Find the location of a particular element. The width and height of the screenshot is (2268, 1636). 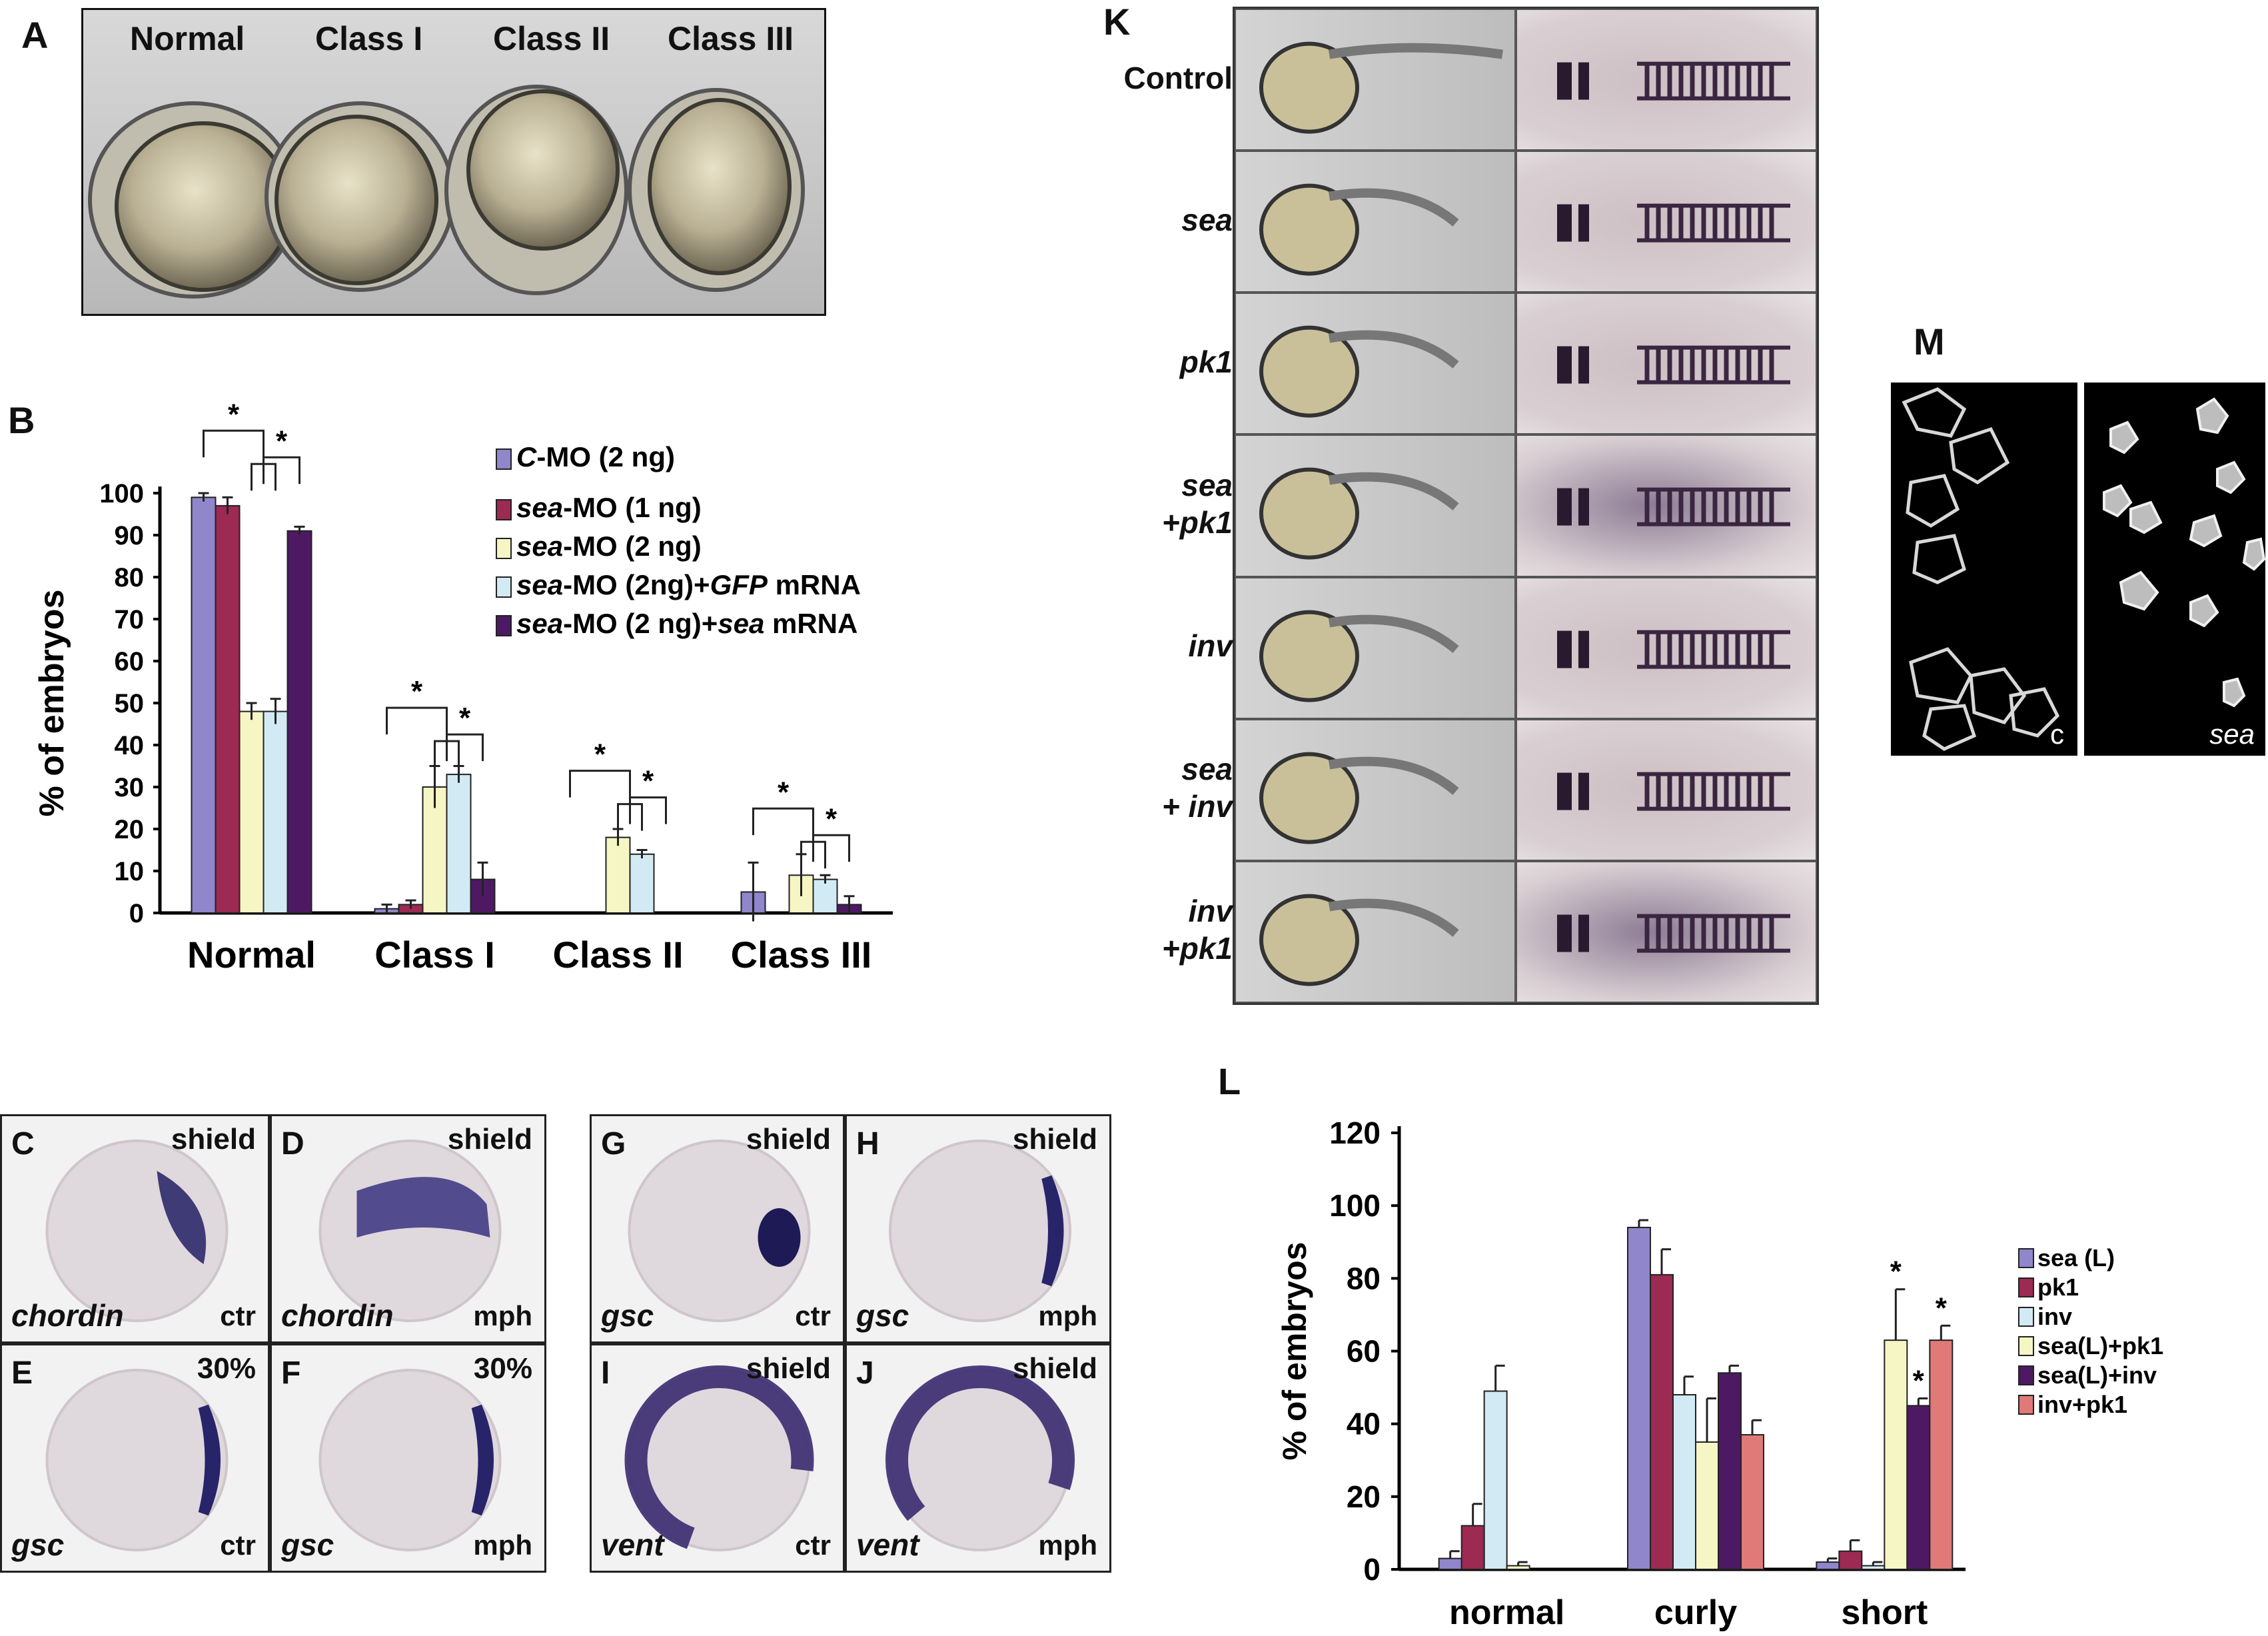

l-y-tick-label: 0 is located at coordinates (1372, 1569).